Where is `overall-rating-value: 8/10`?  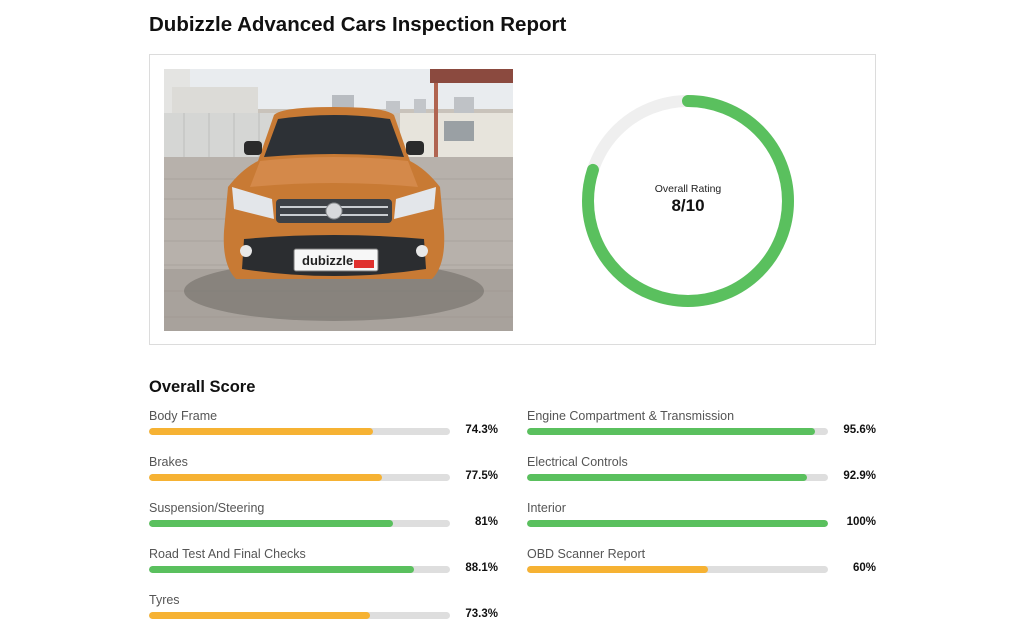 overall-rating-value: 8/10 is located at coordinates (688, 205).